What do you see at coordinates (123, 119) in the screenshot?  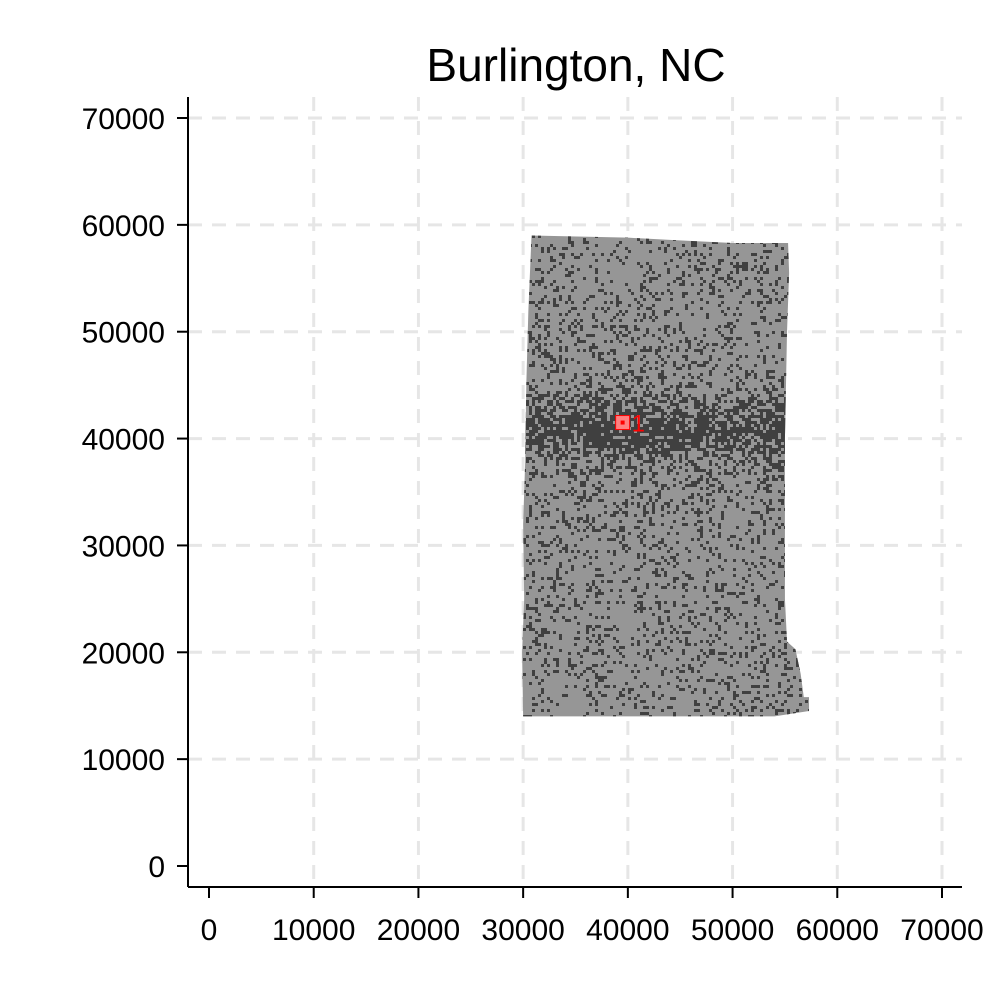 I see `y-tick-label: 70000` at bounding box center [123, 119].